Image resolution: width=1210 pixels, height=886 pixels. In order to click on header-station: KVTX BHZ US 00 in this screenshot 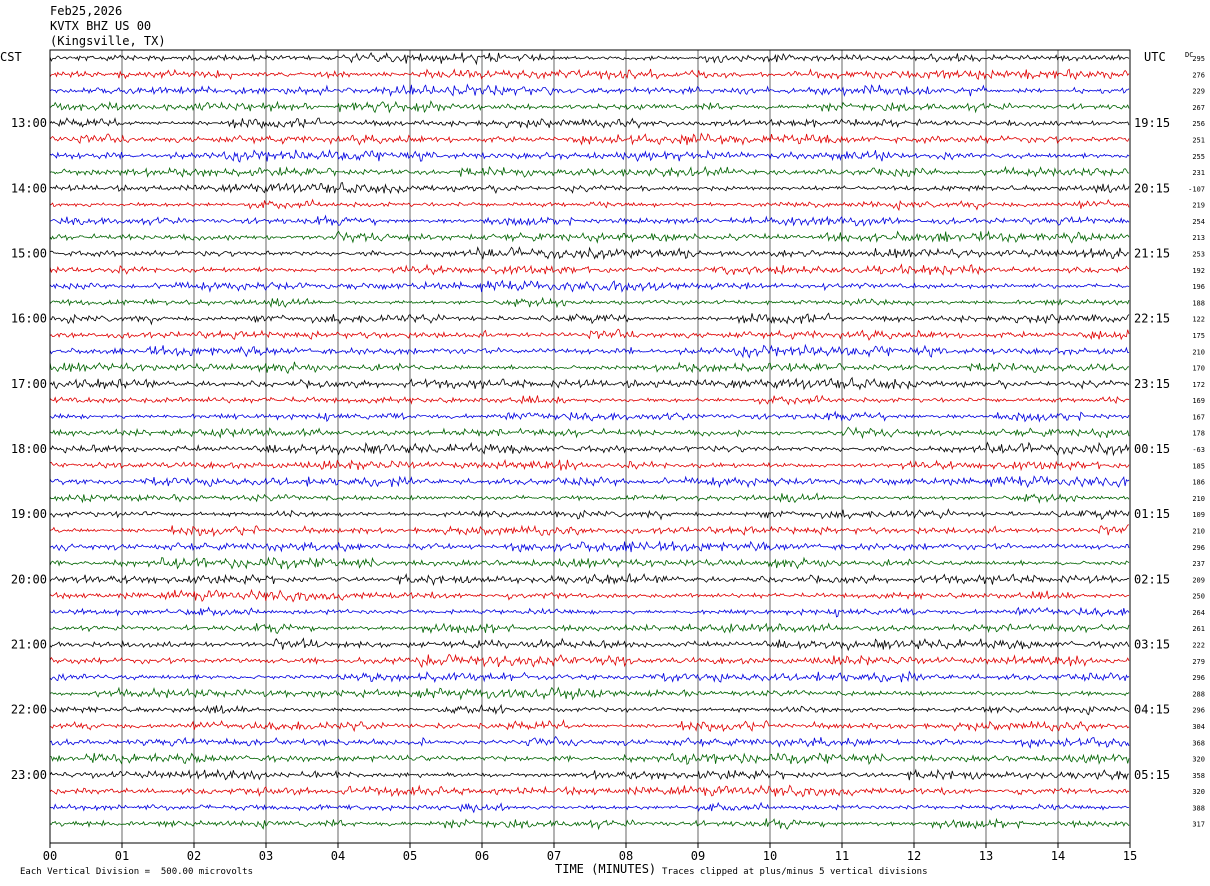, I will do `click(101, 26)`.